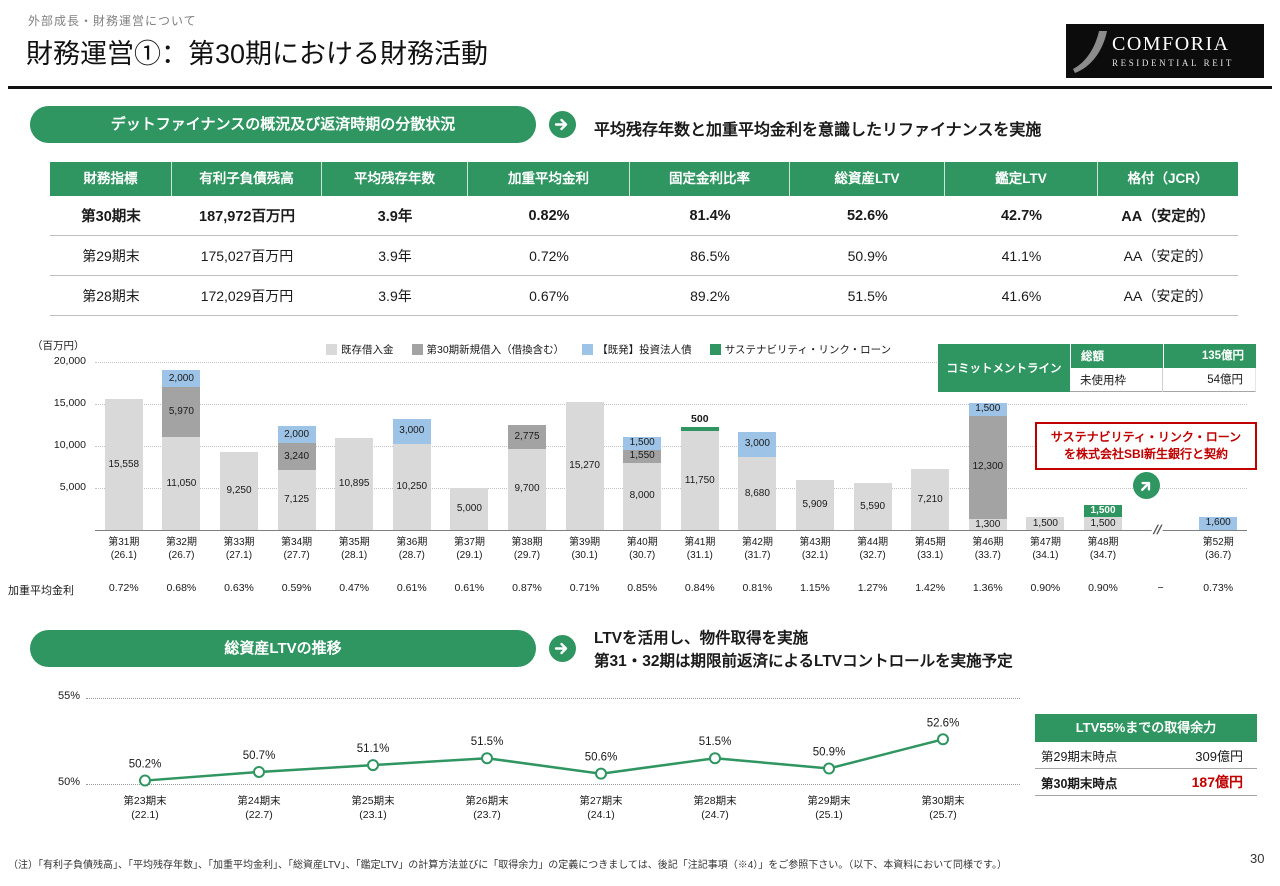 This screenshot has width=1280, height=886. What do you see at coordinates (1021, 295) in the screenshot?
I see `finance-cell: 41.6%` at bounding box center [1021, 295].